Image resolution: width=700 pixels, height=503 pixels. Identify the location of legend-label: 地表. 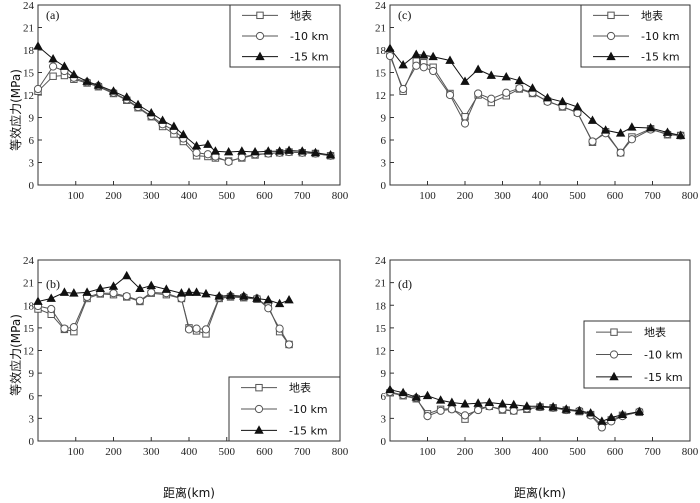
(301, 15).